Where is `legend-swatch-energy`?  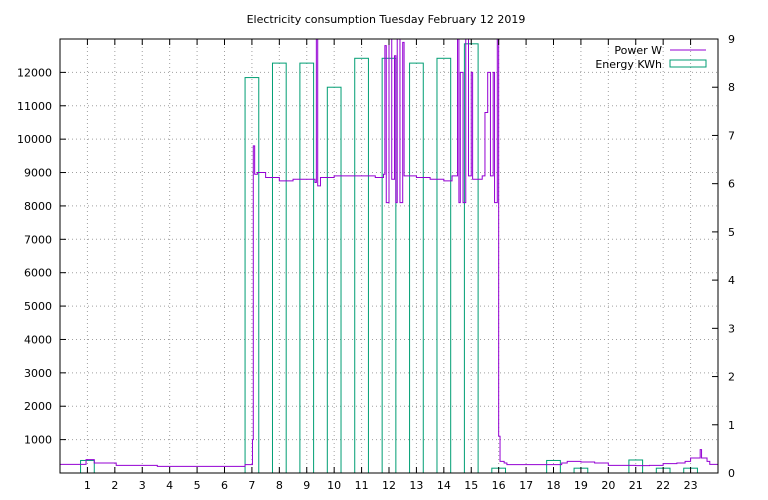 legend-swatch-energy is located at coordinates (688, 63).